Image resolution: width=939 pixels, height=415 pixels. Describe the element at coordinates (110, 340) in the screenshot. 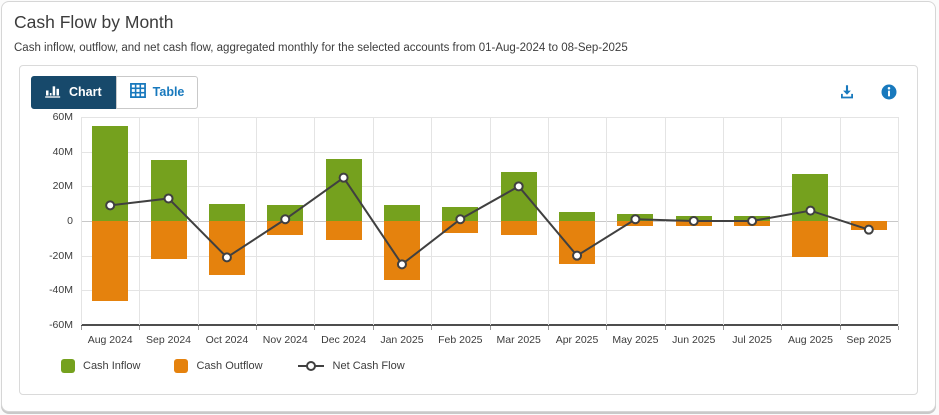

I see `x-axis-label: Aug 2024` at that location.